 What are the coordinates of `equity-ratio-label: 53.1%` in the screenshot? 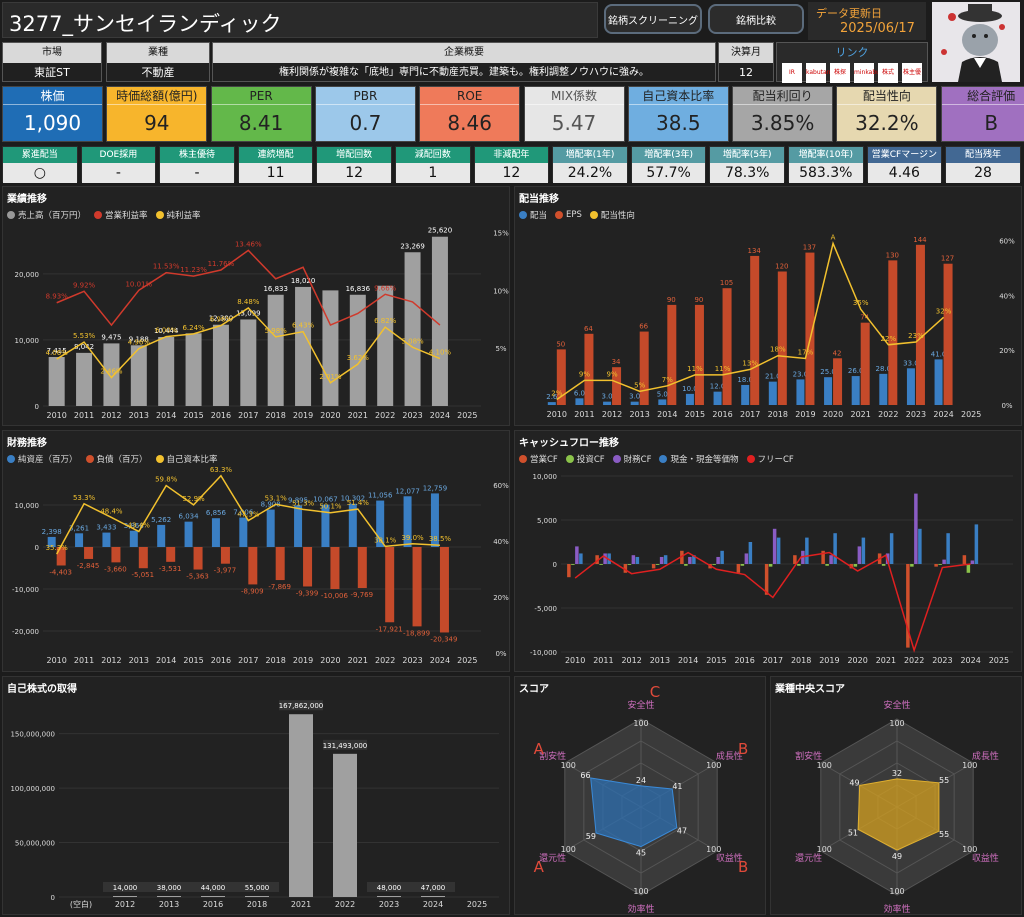 It's located at (276, 498).